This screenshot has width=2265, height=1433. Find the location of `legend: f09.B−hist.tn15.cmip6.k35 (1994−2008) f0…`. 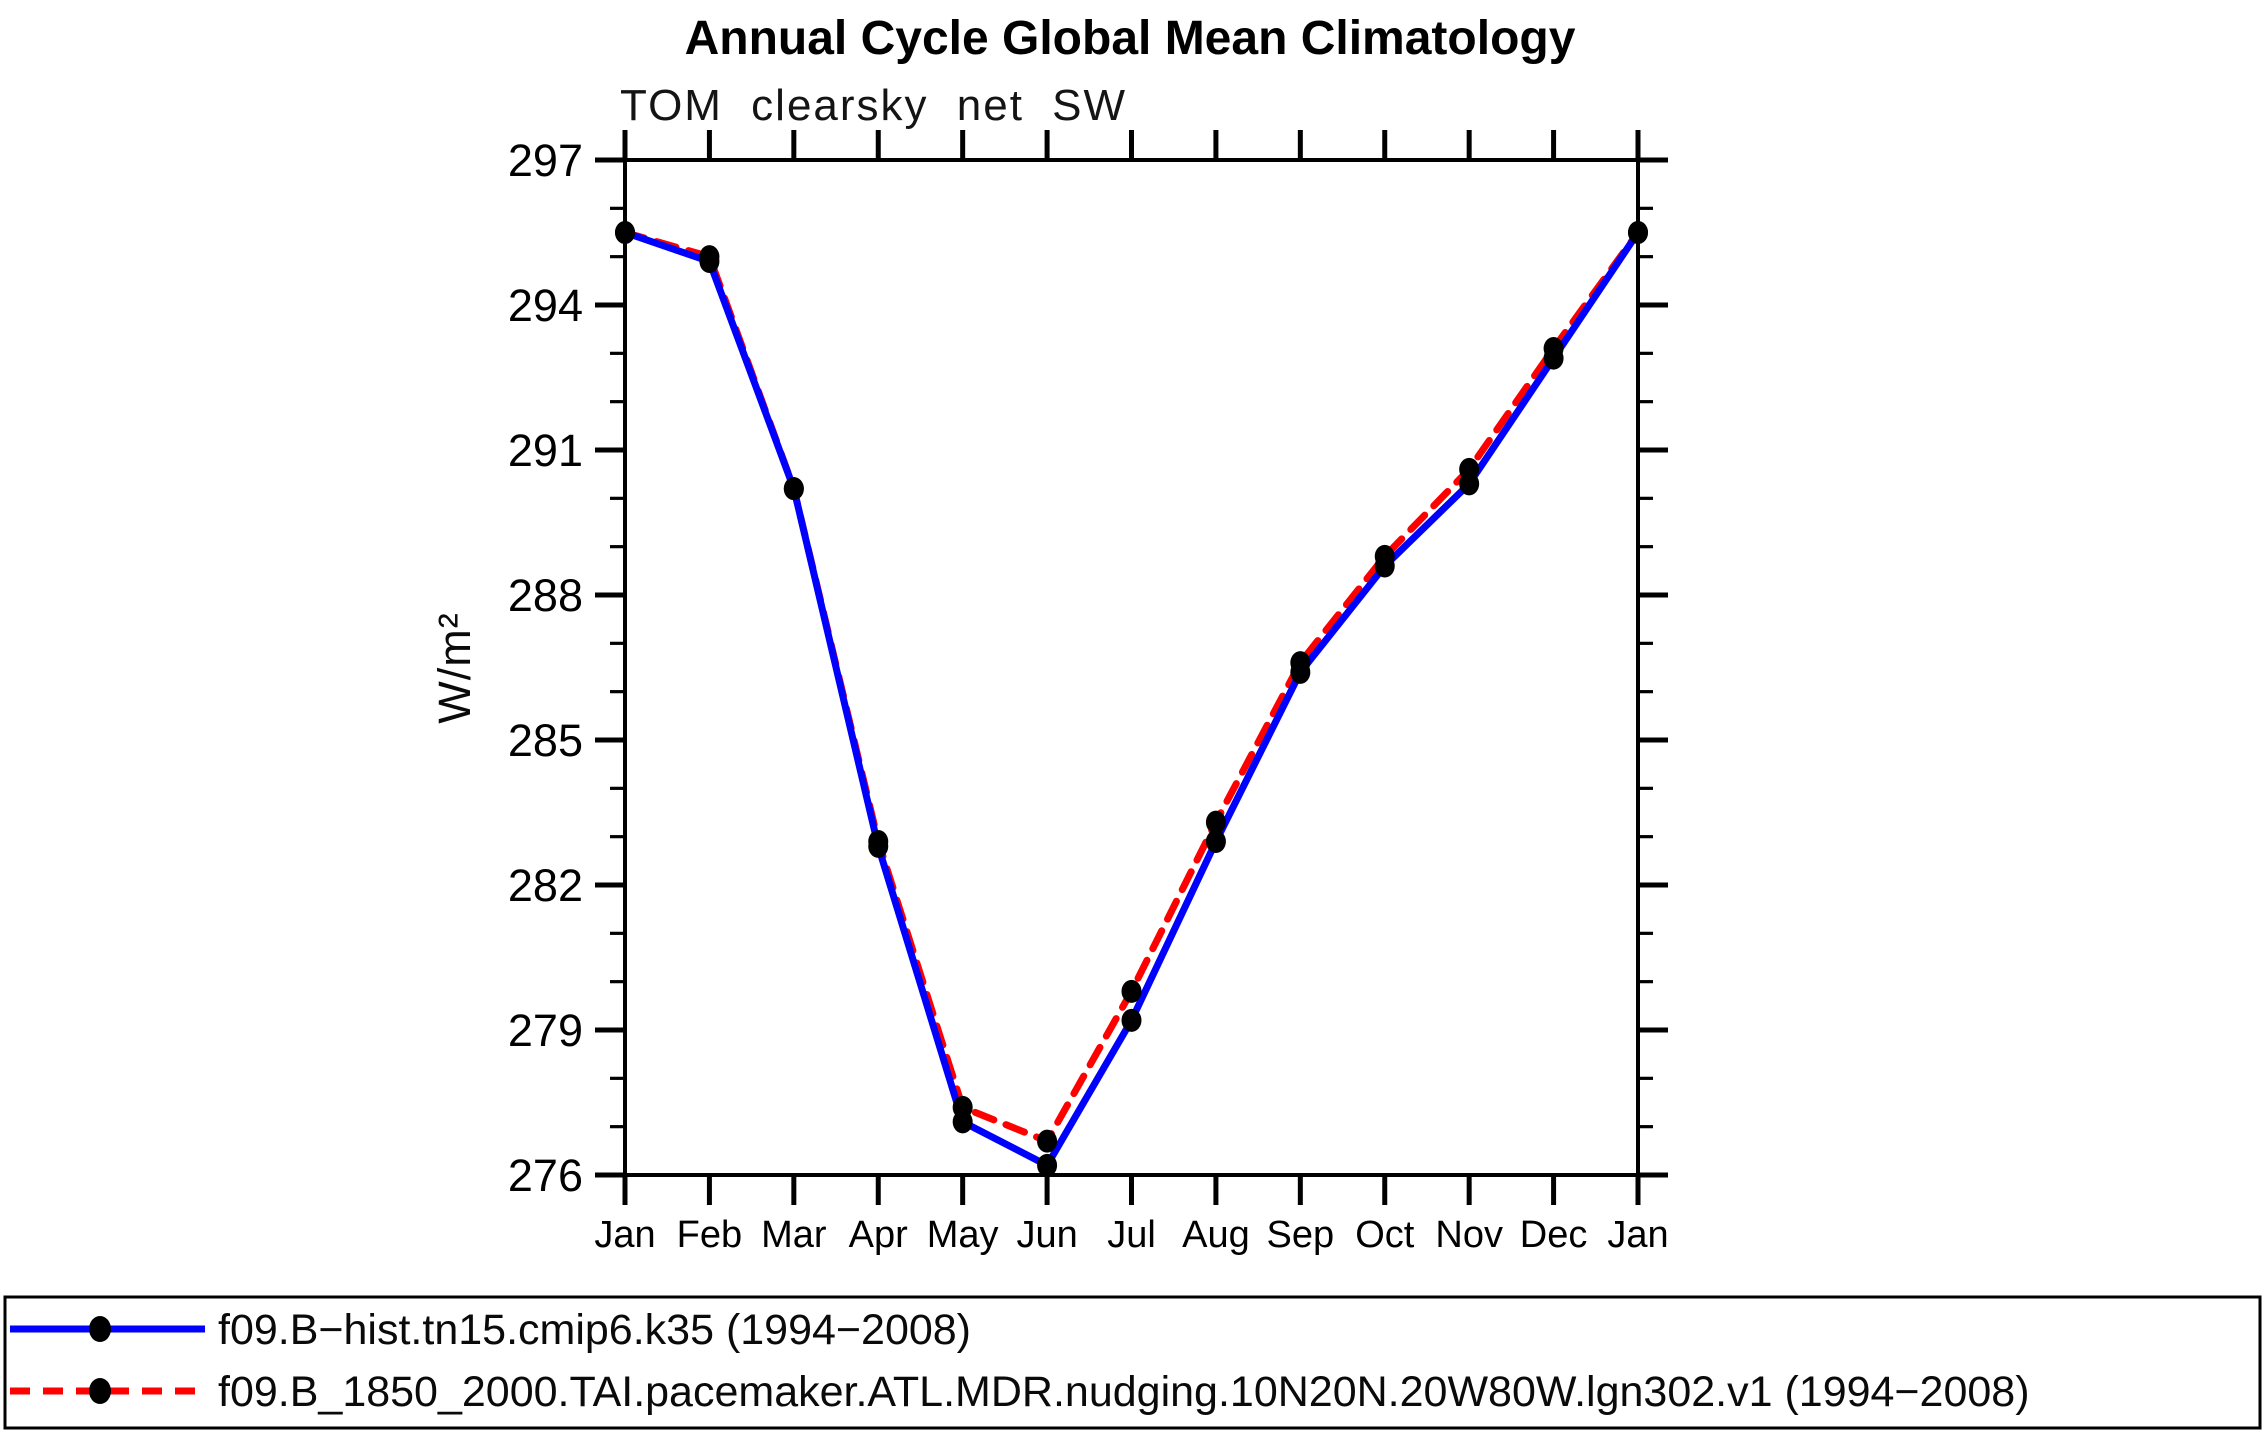

legend: f09.B−hist.tn15.cmip6.k35 (1994−2008) f0… is located at coordinates (1132, 1362).